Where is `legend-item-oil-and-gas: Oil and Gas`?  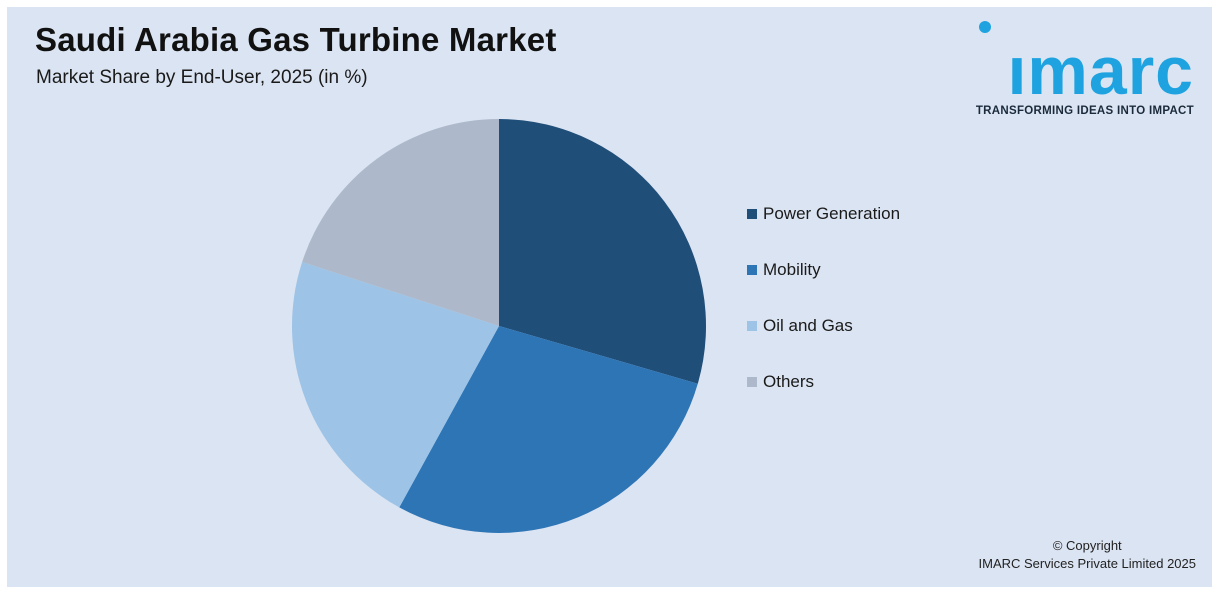 legend-item-oil-and-gas: Oil and Gas is located at coordinates (823, 326).